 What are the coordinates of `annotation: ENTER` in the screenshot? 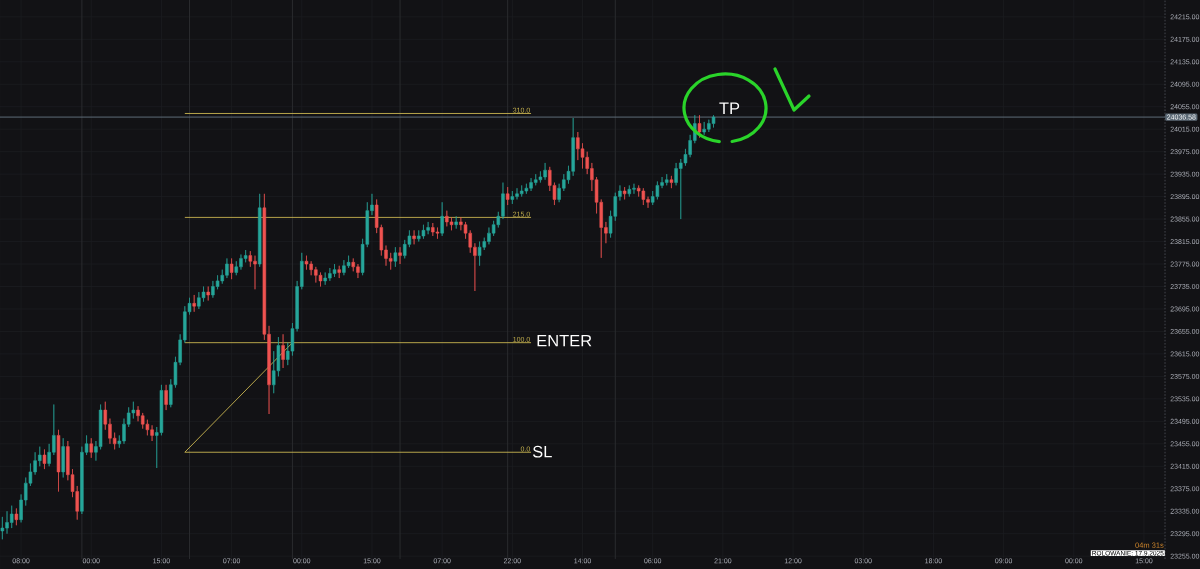 It's located at (564, 341).